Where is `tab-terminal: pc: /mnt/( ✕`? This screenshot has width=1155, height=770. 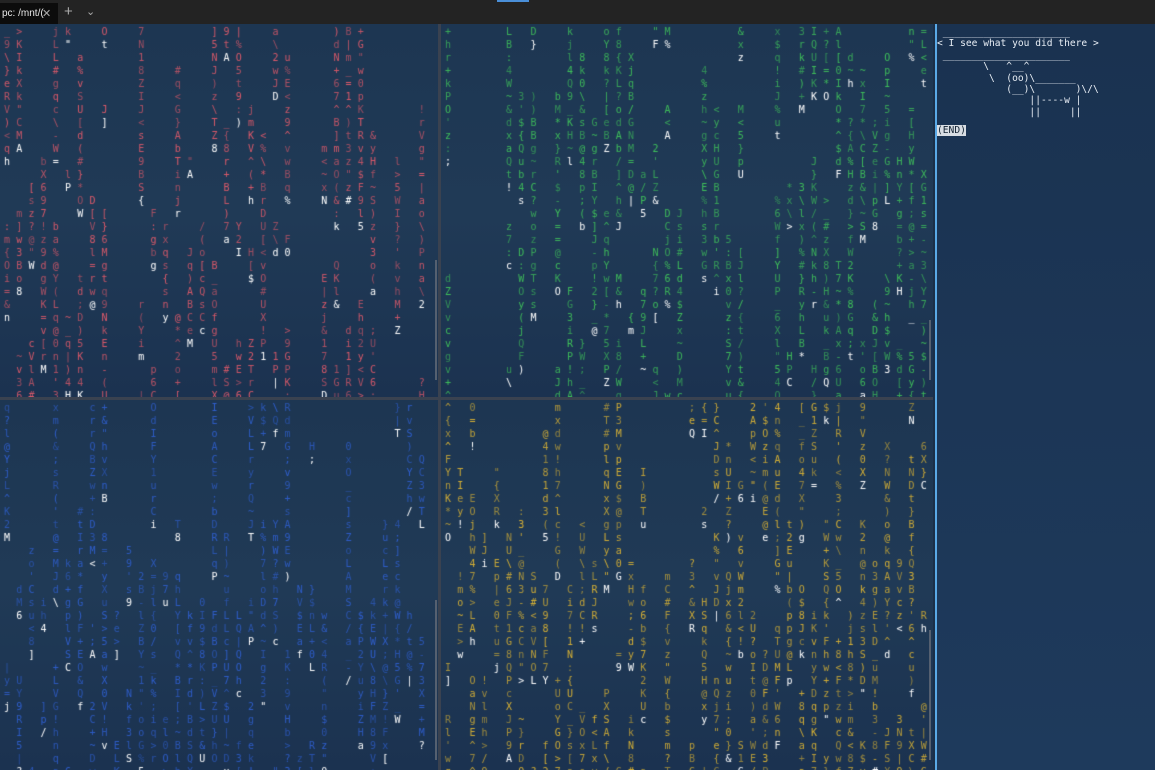 tab-terminal: pc: /mnt/( ✕ is located at coordinates (29, 13).